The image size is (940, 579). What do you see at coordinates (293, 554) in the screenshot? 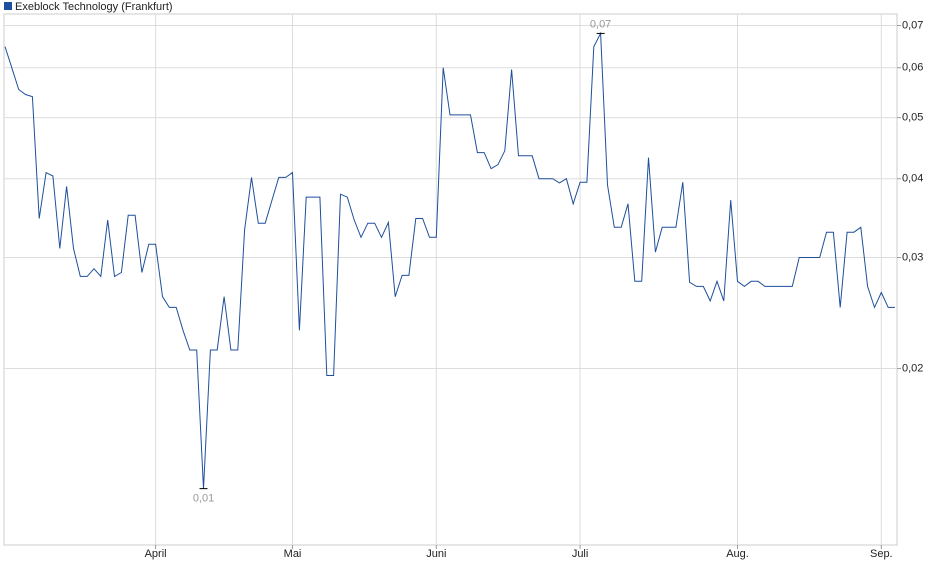
I see `x-tick-label: Mai` at bounding box center [293, 554].